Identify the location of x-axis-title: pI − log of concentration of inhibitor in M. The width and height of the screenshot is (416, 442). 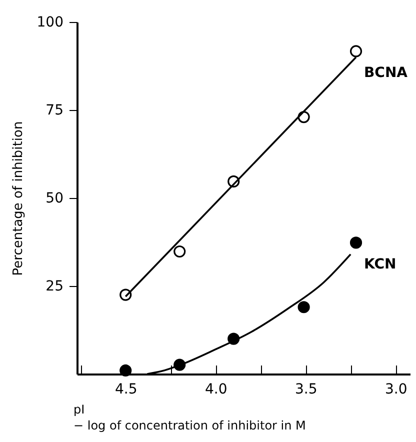
(190, 417).